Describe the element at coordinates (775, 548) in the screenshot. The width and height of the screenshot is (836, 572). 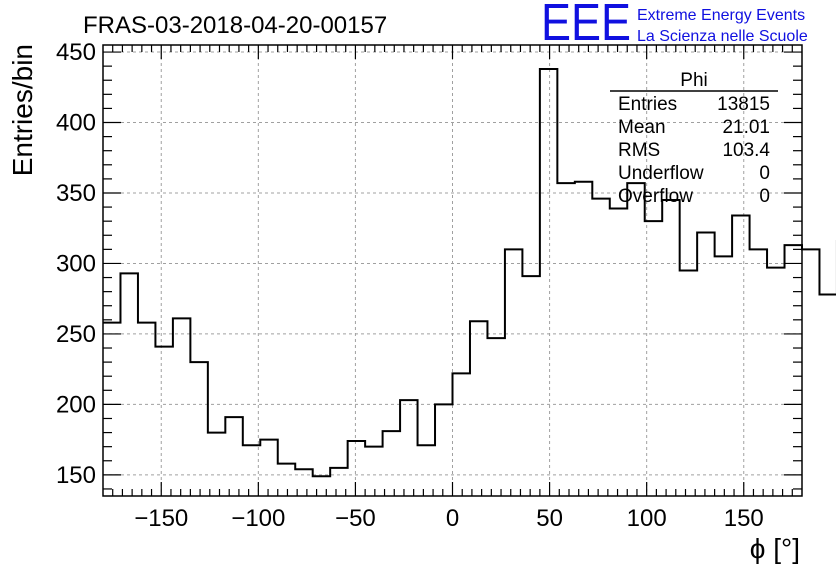
I see `x-axis-label: ϕ [°]` at that location.